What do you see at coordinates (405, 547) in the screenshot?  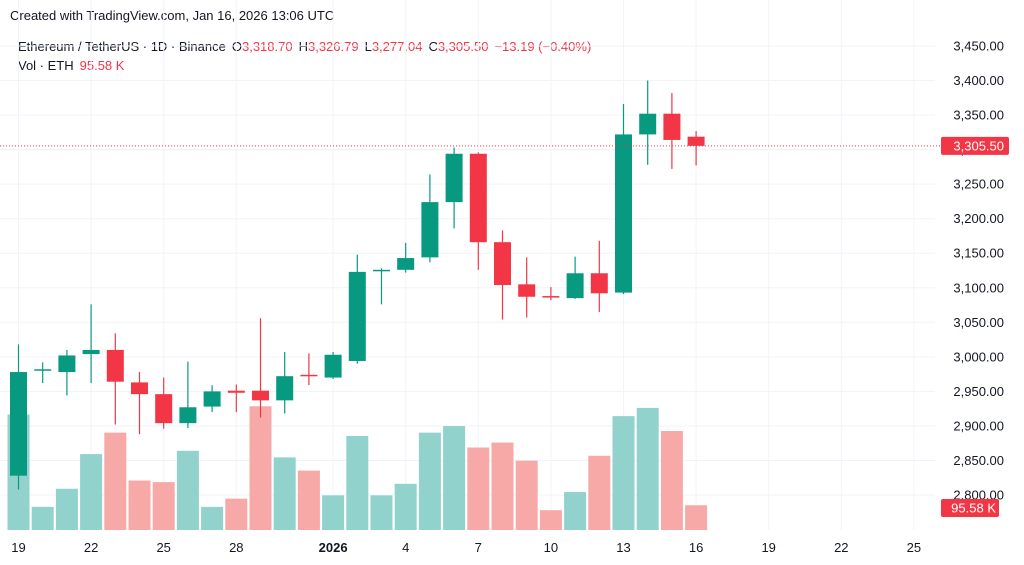 I see `x-tick-label: 4` at bounding box center [405, 547].